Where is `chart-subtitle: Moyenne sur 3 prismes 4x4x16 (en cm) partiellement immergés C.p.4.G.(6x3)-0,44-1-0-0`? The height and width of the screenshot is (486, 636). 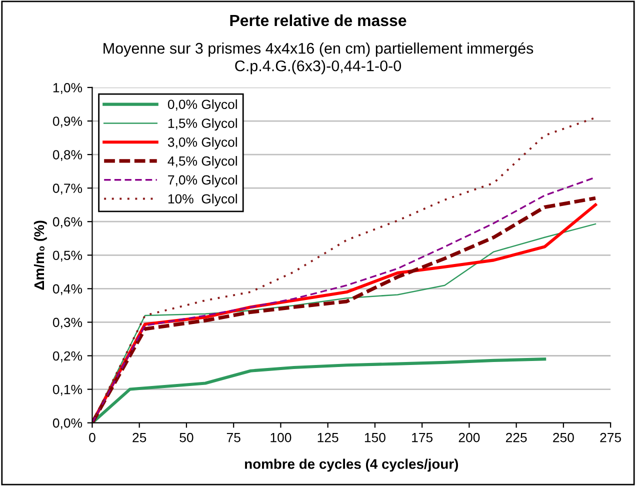 chart-subtitle: Moyenne sur 3 prismes 4x4x16 (en cm) partiellement immergés C.p.4.G.(6x3)-0,44-1-0-0 is located at coordinates (319, 58).